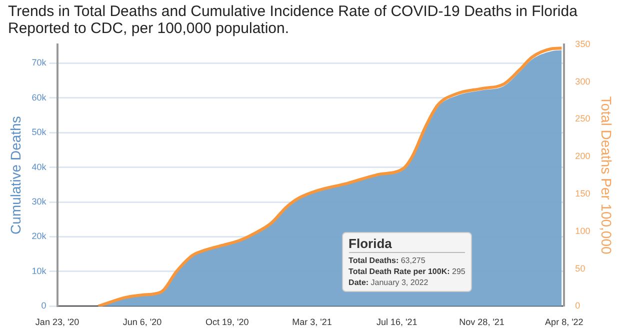  Describe the element at coordinates (481, 322) in the screenshot. I see `x-tick-label: Nov 28, '21` at that location.